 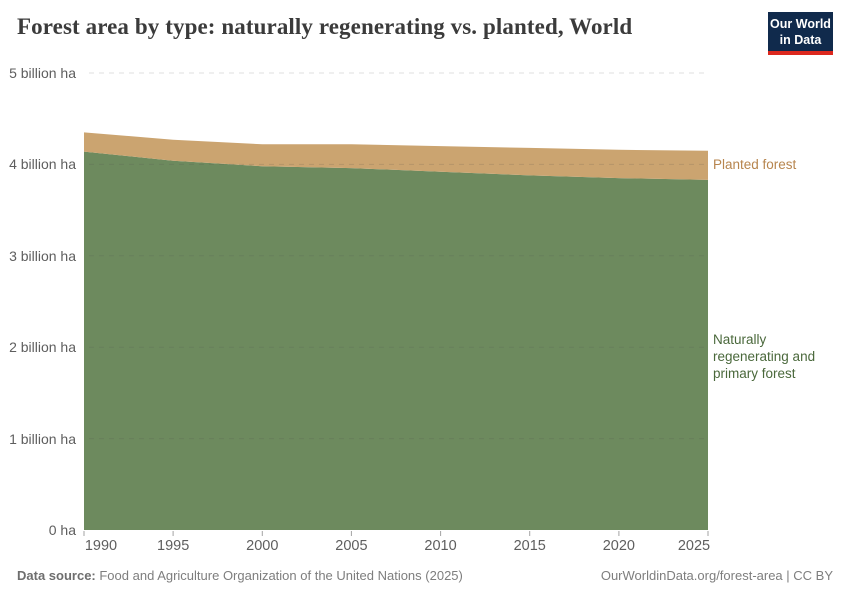 What do you see at coordinates (396, 156) in the screenshot?
I see `area-planted-forest` at bounding box center [396, 156].